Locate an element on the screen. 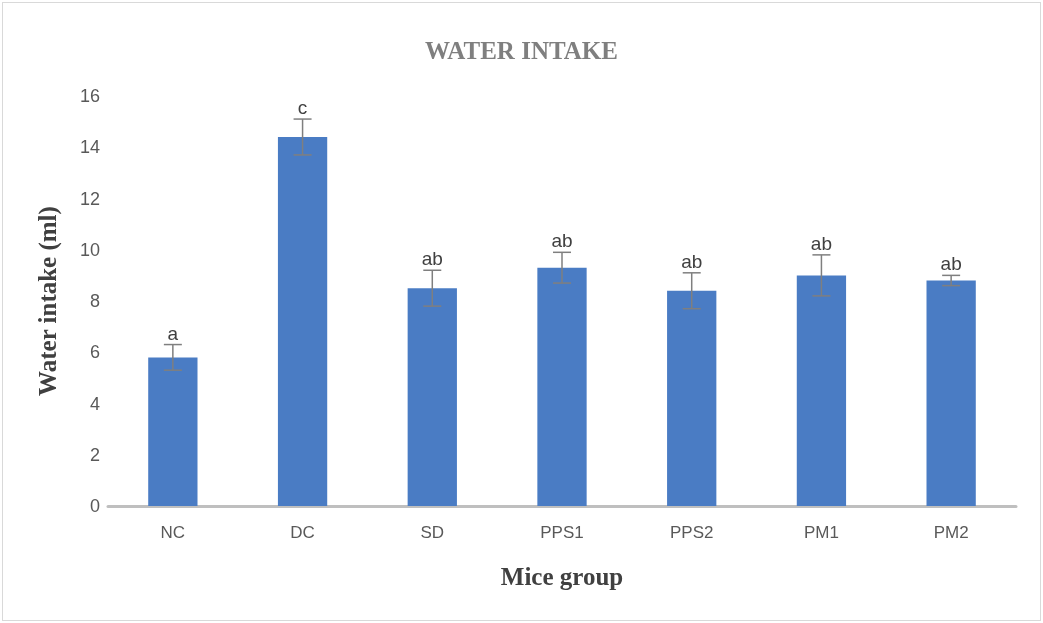  annotation: a is located at coordinates (173, 333).